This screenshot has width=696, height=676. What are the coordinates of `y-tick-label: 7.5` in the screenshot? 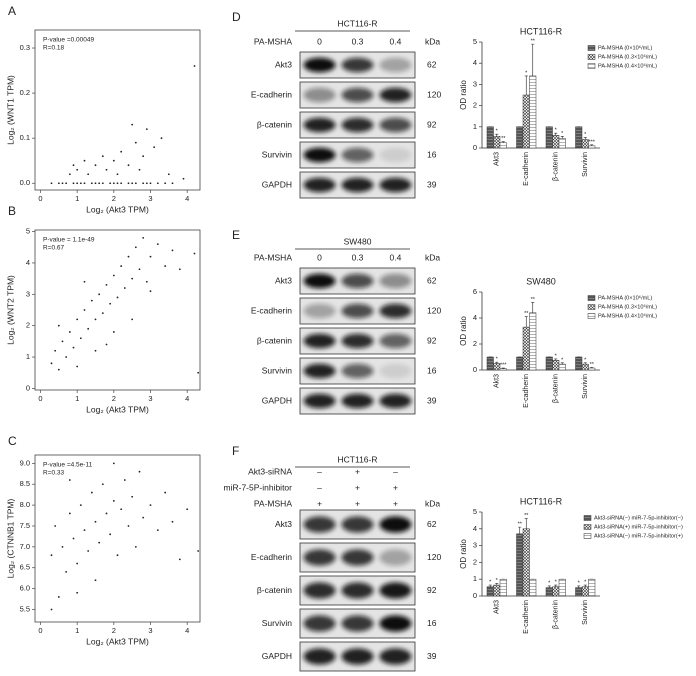 It's located at (25, 525).